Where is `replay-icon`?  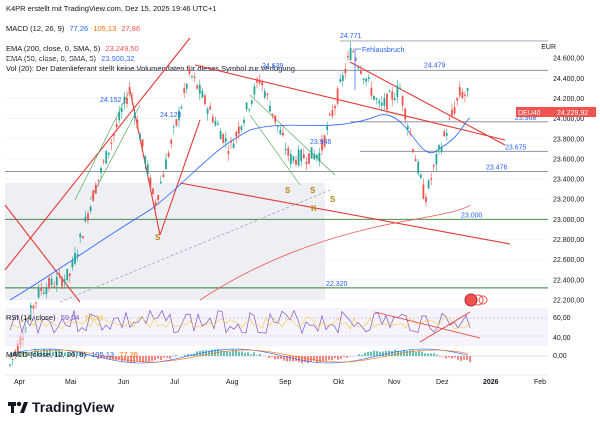 replay-icon is located at coordinates (476, 300).